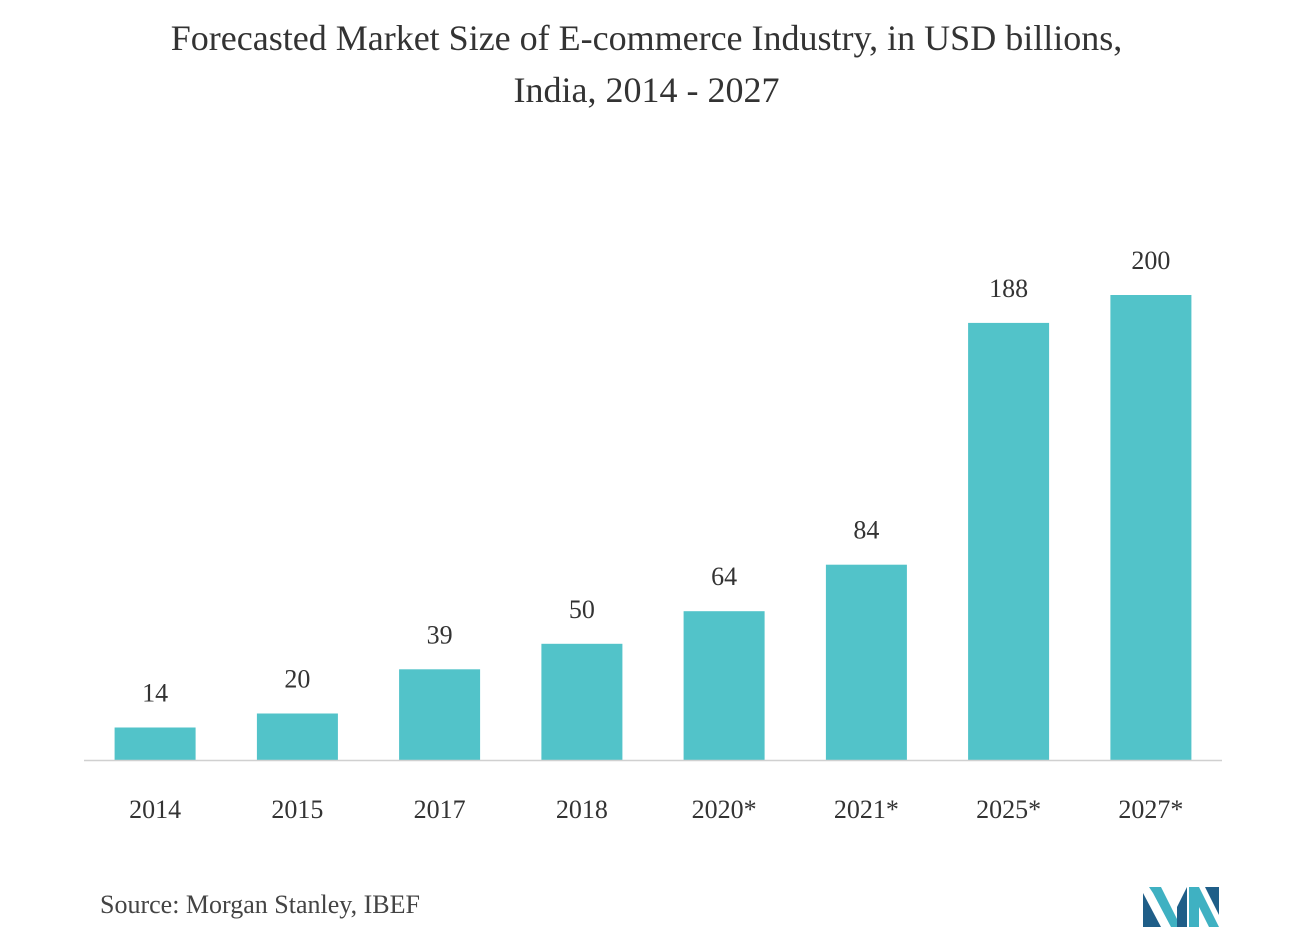  I want to click on mordor-intelligence-logo-icon, so click(1181, 907).